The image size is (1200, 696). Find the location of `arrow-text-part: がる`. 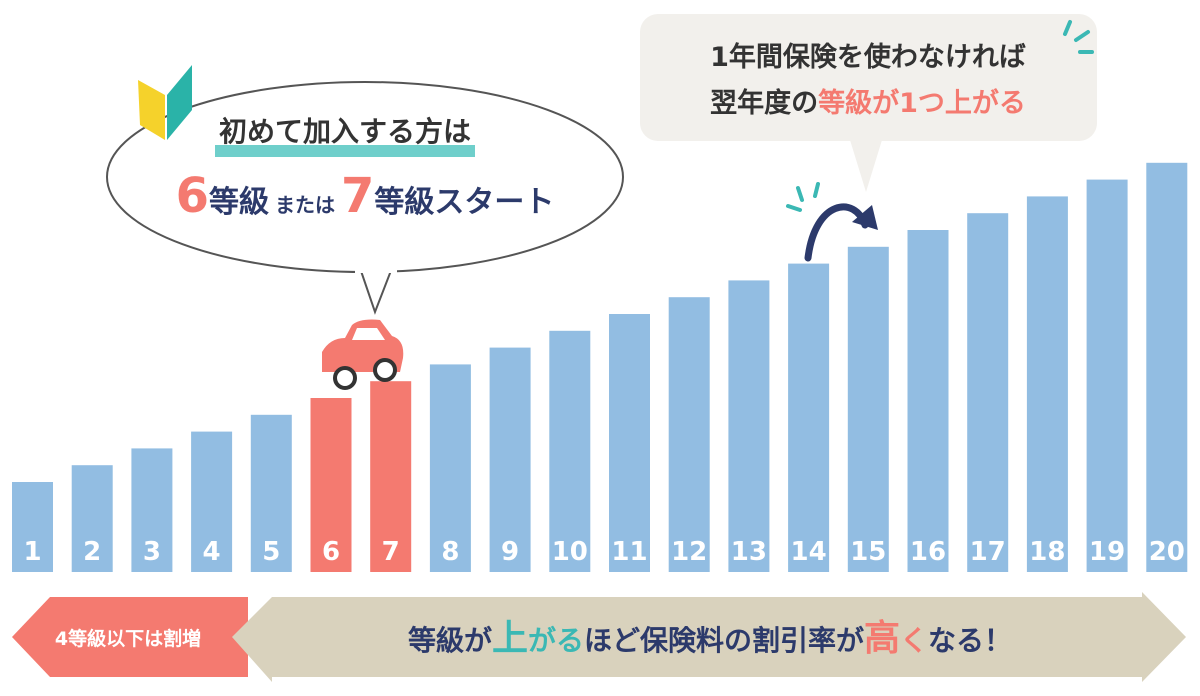

arrow-text-part: がる is located at coordinates (556, 640).